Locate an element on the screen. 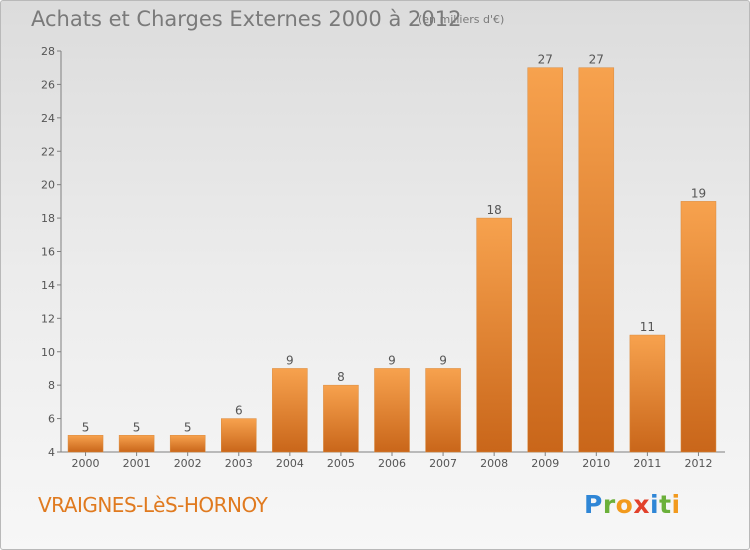 The height and width of the screenshot is (550, 750). x-tick-label: 2012 is located at coordinates (698, 463).